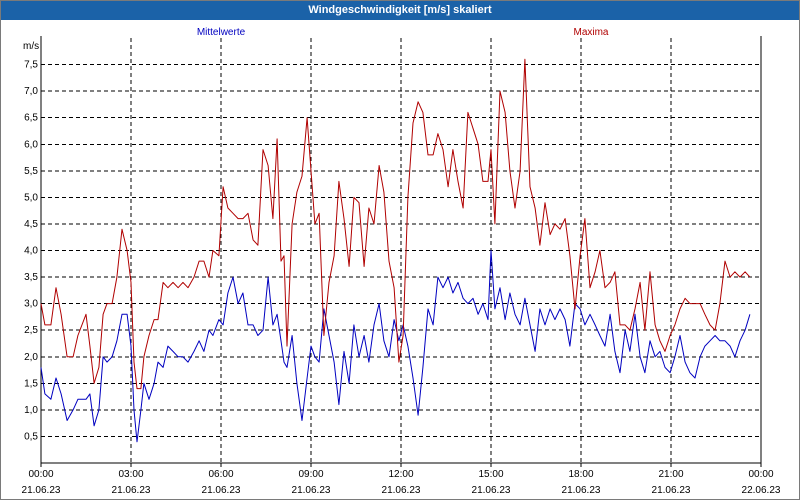 The image size is (800, 500). I want to click on x-tick-time: 03:00, so click(130, 474).